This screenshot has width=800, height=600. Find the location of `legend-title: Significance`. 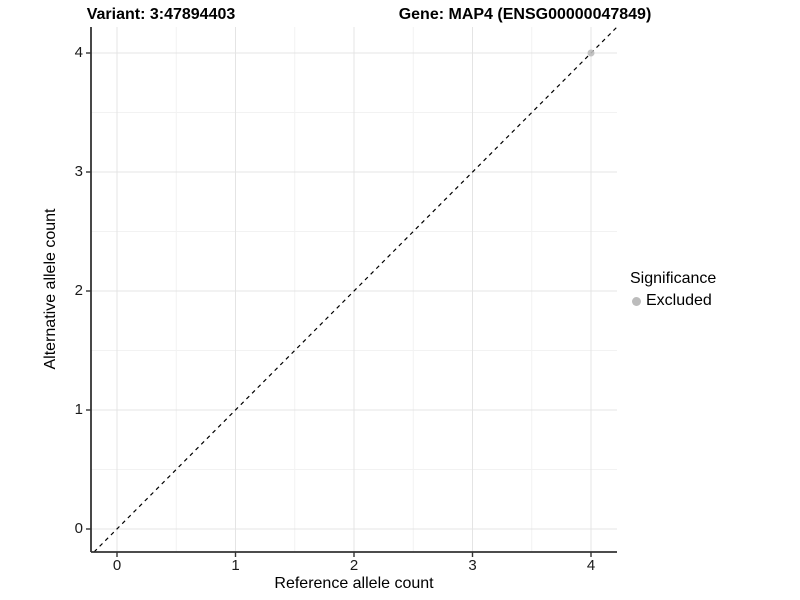

legend-title: Significance is located at coordinates (673, 278).